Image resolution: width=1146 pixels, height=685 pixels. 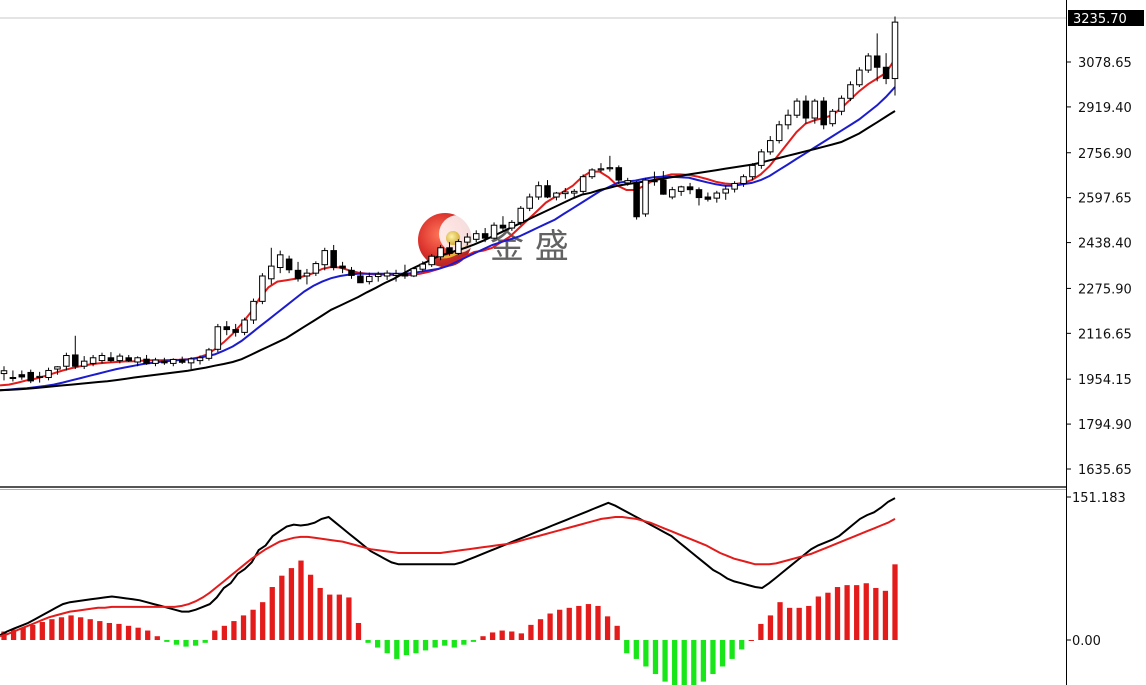 I want to click on price-tick-label: 3078.65, so click(x=1105, y=63).